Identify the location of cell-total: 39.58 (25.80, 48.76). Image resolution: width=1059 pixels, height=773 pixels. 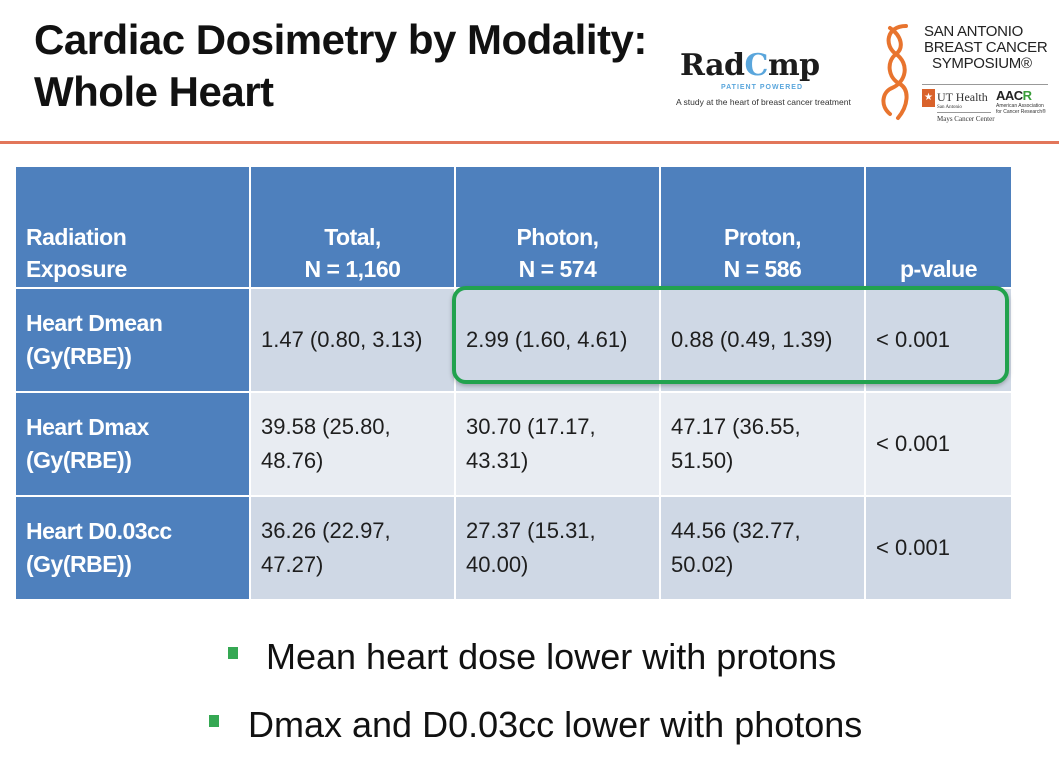
(352, 444).